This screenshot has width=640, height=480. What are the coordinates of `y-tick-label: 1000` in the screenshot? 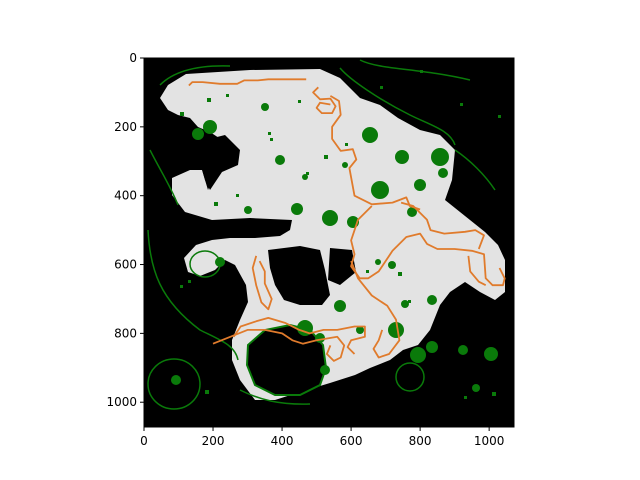 It's located at (121, 402).